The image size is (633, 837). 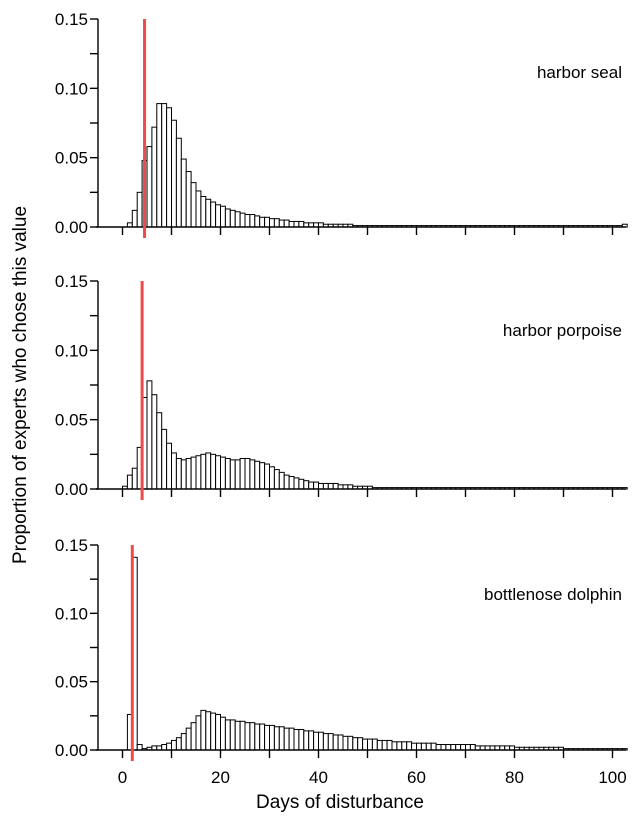 What do you see at coordinates (71, 19) in the screenshot?
I see `y-tick-label: 0.15` at bounding box center [71, 19].